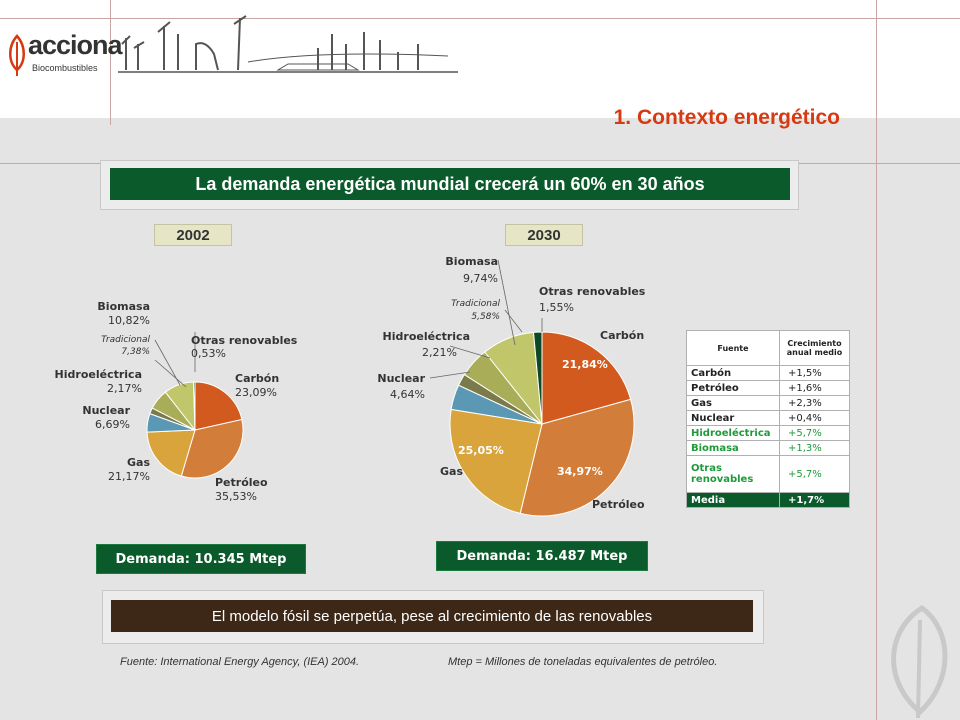 This screenshot has height=720, width=960. Describe the element at coordinates (726, 117) in the screenshot. I see `section-title: 1. Contexto energético` at that location.